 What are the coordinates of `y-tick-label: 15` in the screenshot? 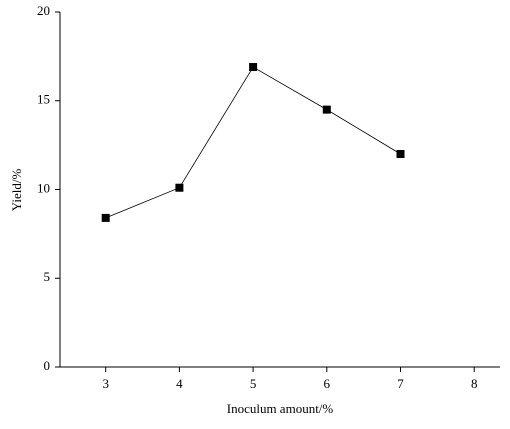 It's located at (43, 99).